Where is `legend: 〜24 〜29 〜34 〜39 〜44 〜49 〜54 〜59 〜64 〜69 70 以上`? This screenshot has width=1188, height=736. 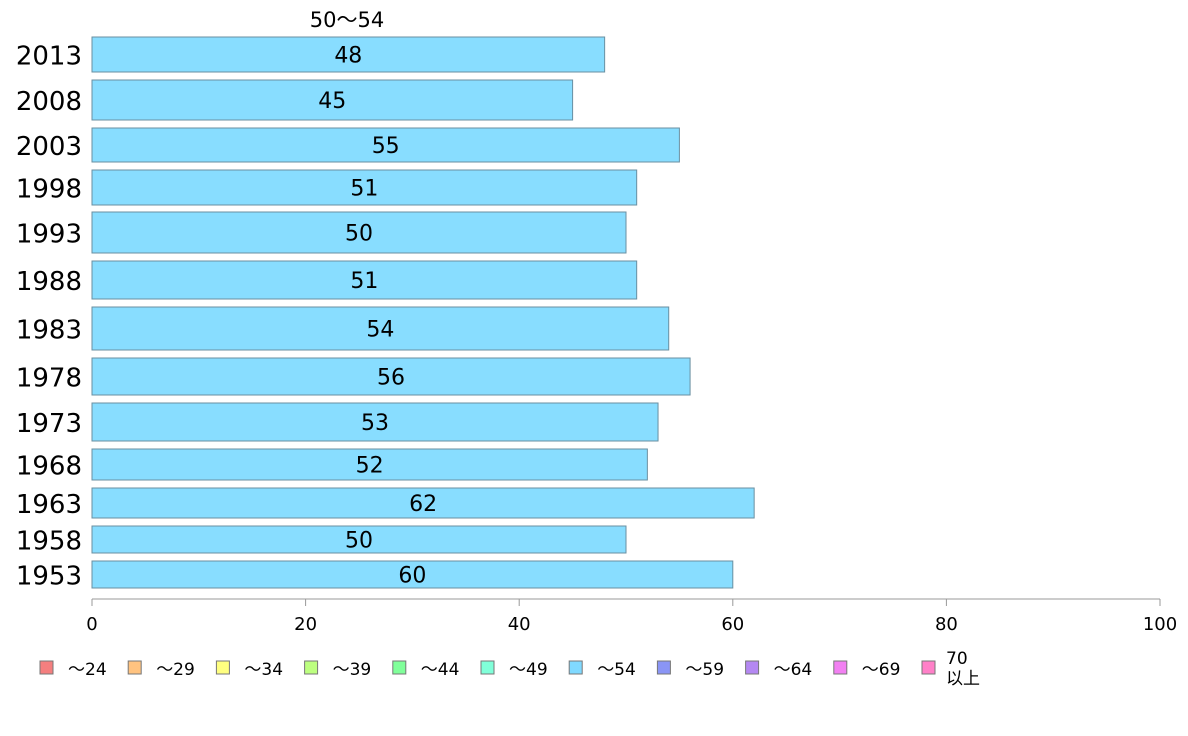 legend: 〜24 〜29 〜34 〜39 〜44 〜49 〜54 〜59 〜64 〜69 70 以上 is located at coordinates (509, 669).